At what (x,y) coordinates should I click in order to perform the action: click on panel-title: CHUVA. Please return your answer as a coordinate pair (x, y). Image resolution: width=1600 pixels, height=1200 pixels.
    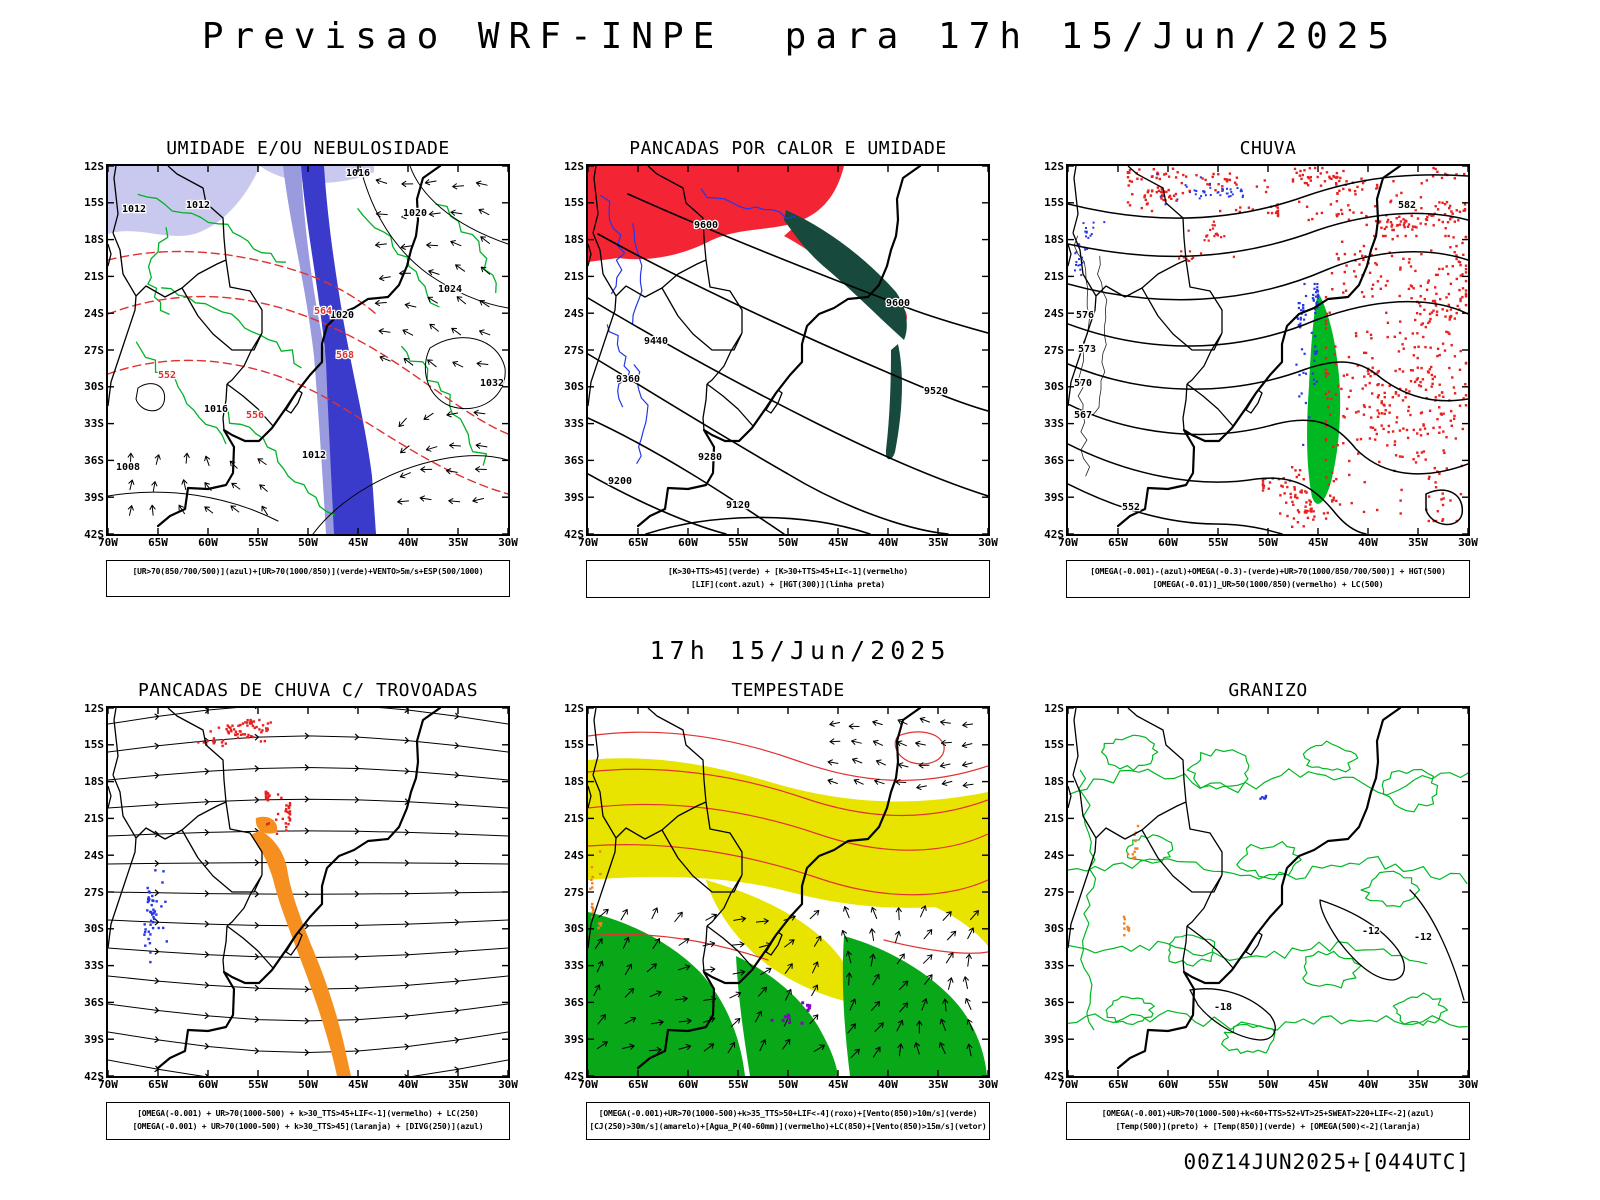
    Looking at the image, I should click on (1268, 148).